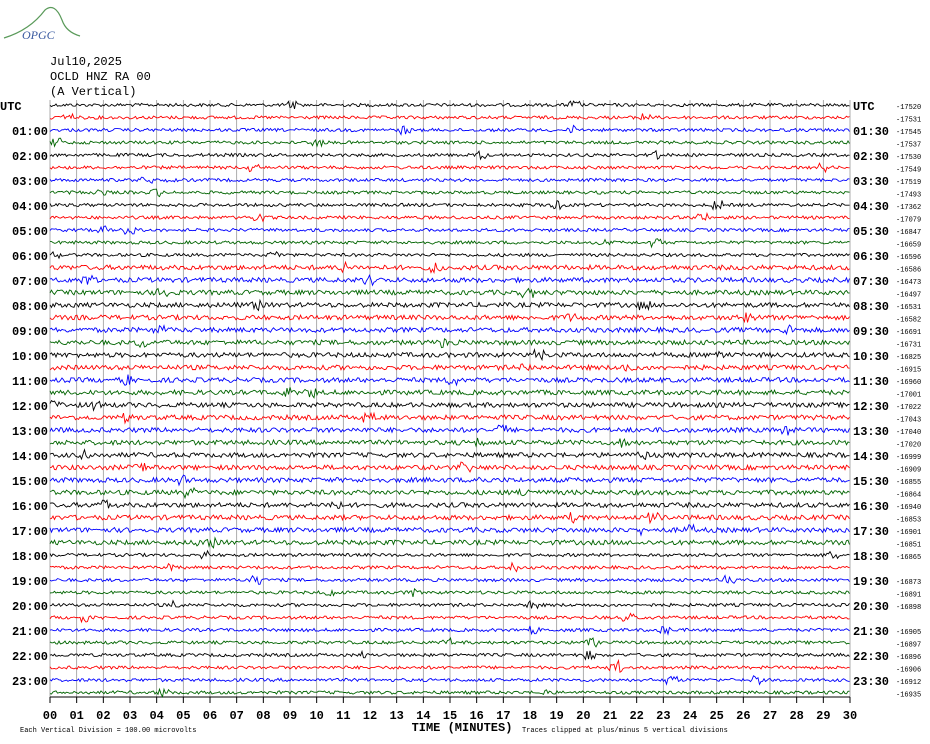  I want to click on trace-offset: -16865, so click(908, 558).